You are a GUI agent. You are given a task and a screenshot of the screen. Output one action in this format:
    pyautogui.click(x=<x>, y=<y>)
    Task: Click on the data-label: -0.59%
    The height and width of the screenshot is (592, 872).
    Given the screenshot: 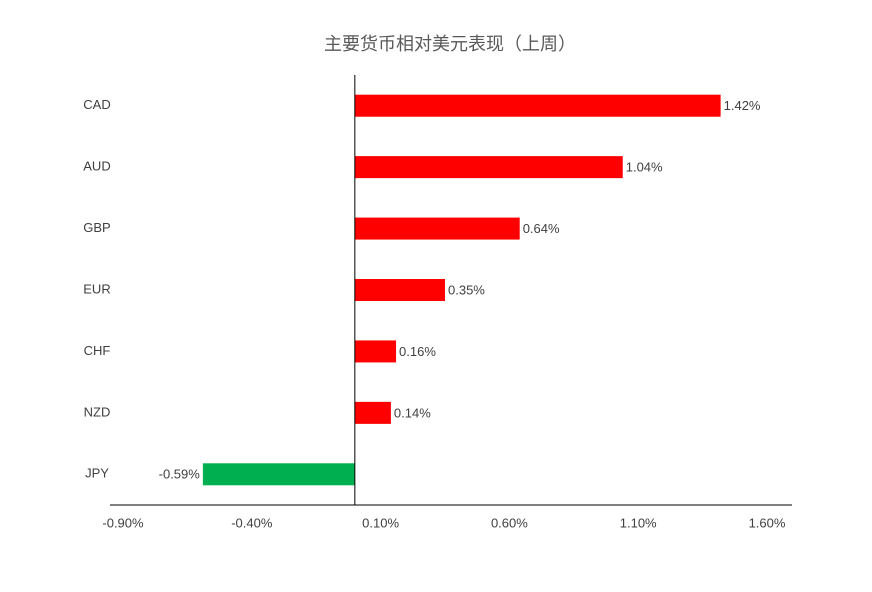 What is the action you would take?
    pyautogui.click(x=180, y=474)
    